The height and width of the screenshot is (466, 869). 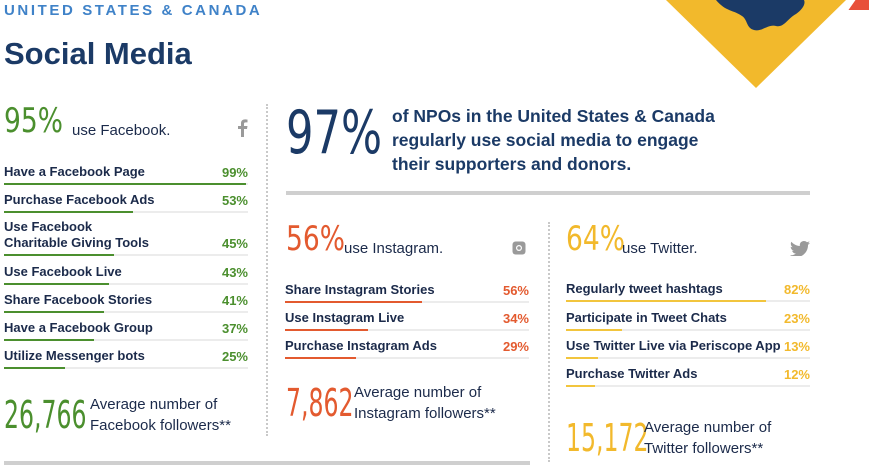 I want to click on instagram-row: Share Instagram Stories 56%, so click(x=407, y=291).